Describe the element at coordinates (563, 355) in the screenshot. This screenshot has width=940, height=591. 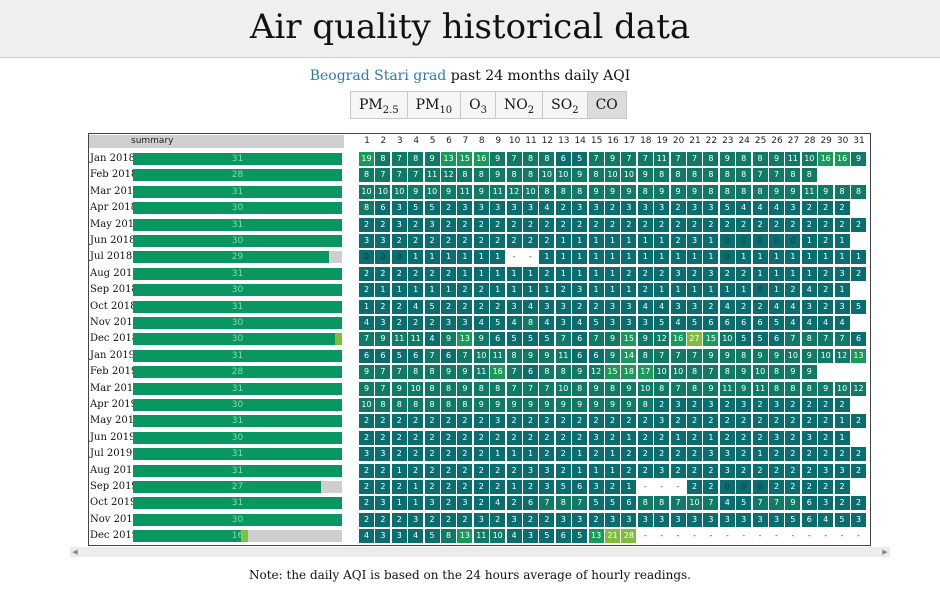
I see `aqi-cell: 11` at that location.